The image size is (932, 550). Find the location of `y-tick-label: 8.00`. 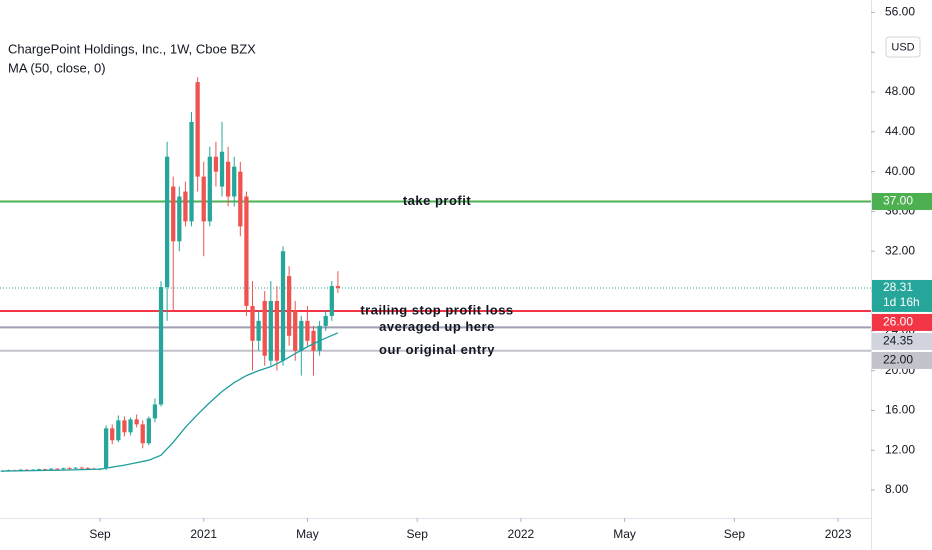

y-tick-label: 8.00 is located at coordinates (897, 489).